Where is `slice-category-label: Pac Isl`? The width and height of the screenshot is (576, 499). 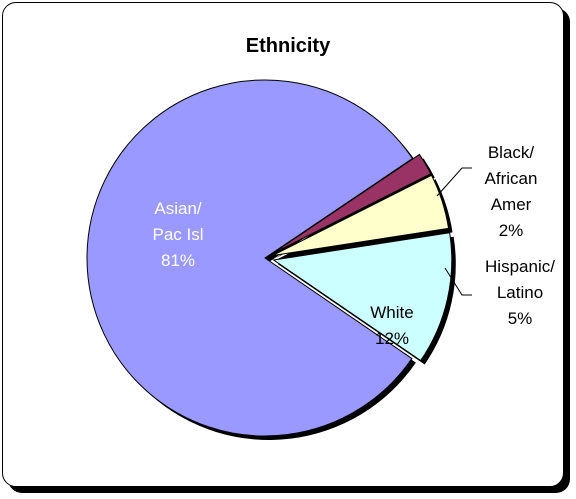
slice-category-label: Pac Isl is located at coordinates (177, 234).